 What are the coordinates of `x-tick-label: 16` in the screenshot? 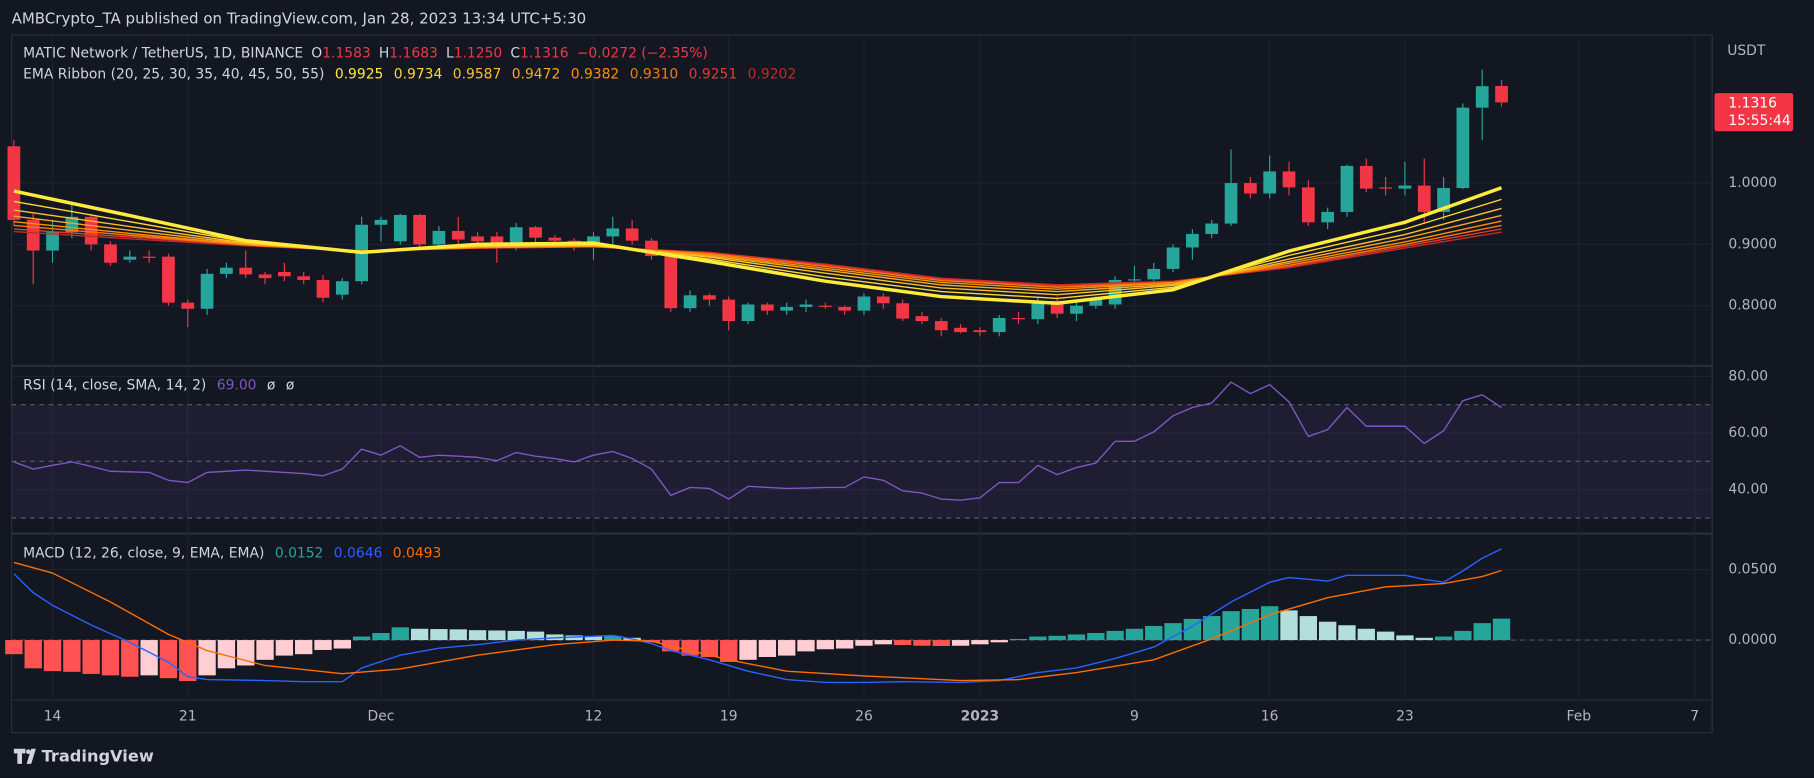 It's located at (1270, 716).